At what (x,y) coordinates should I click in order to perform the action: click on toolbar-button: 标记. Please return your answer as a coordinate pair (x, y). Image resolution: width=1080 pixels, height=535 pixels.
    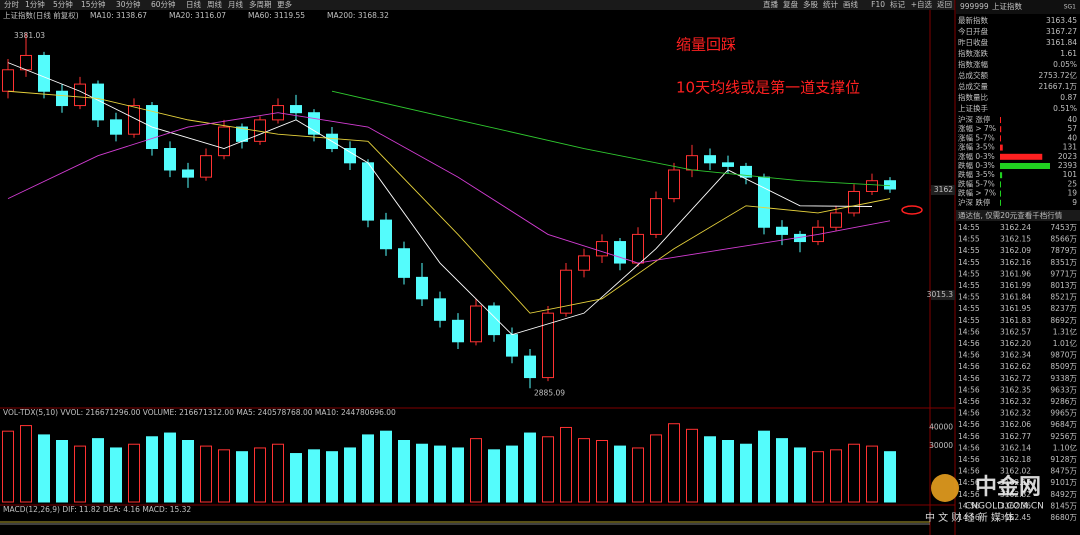
    Looking at the image, I should click on (897, 4).